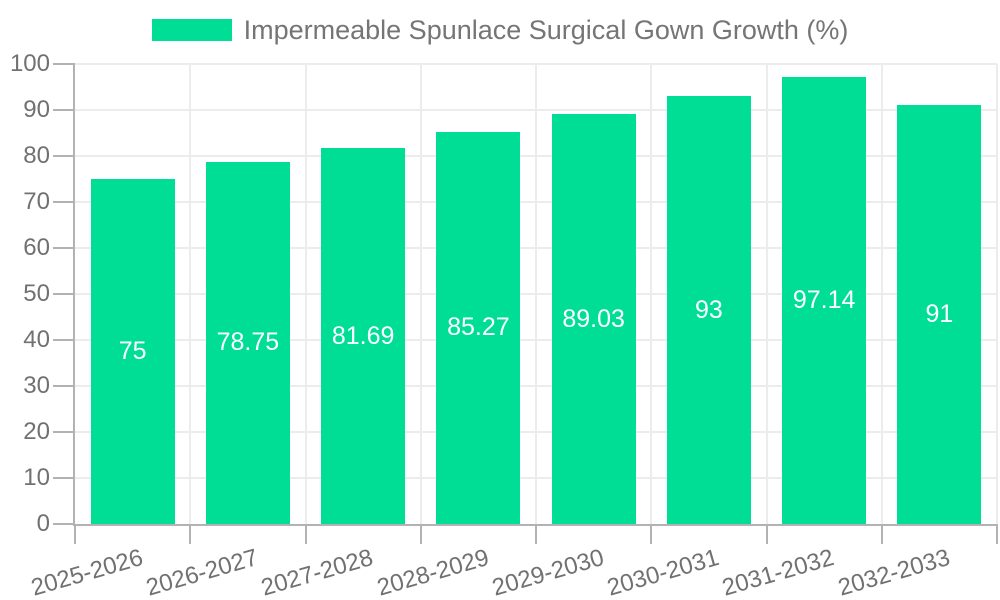 Image resolution: width=1000 pixels, height=600 pixels. I want to click on x-tick-label: 2029-2030, so click(548, 572).